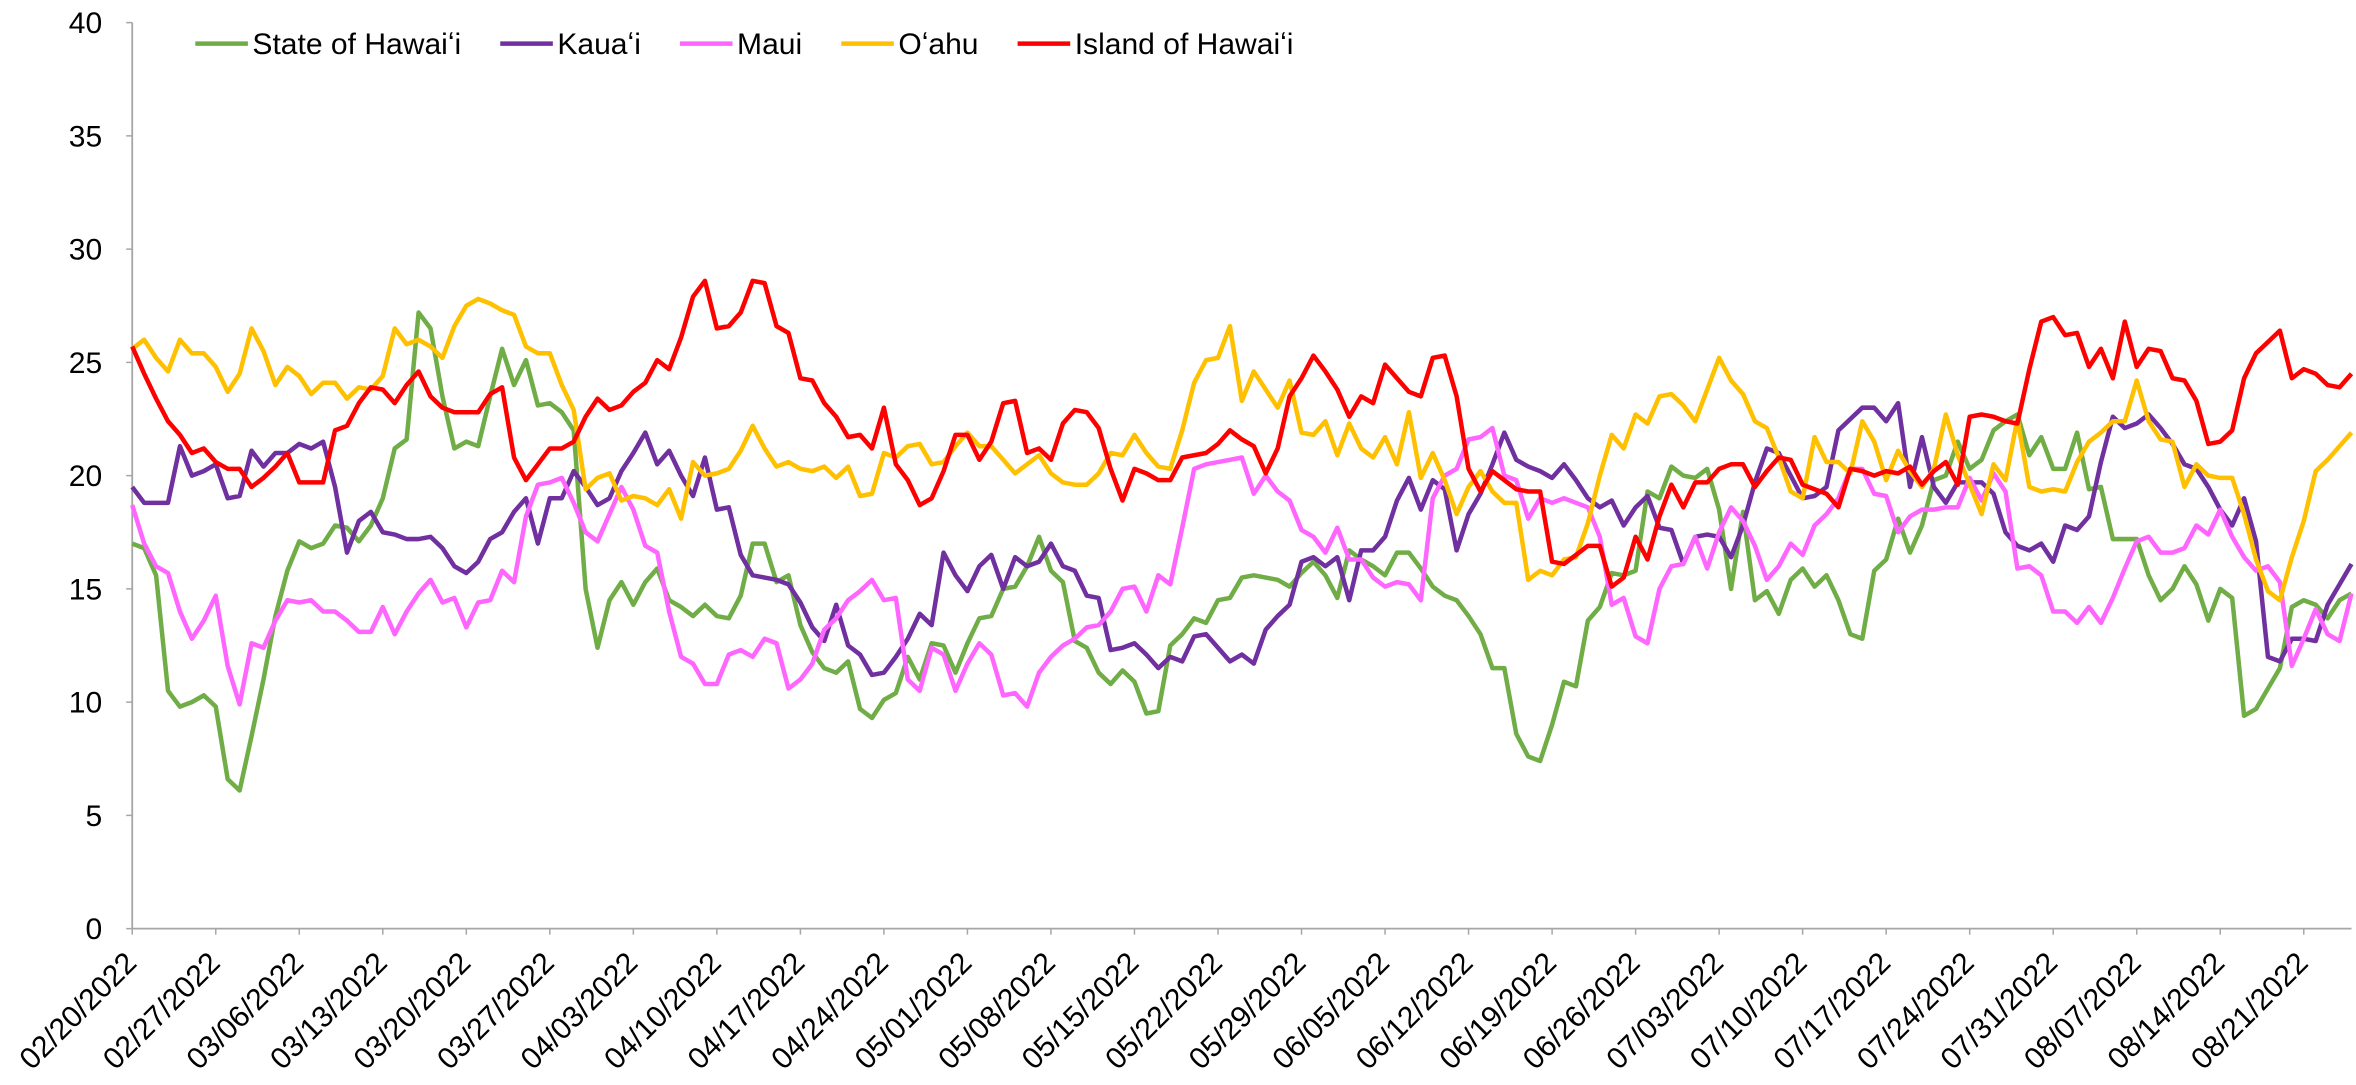  Describe the element at coordinates (599, 44) in the screenshot. I see `legend-label: Kauaʻi` at that location.